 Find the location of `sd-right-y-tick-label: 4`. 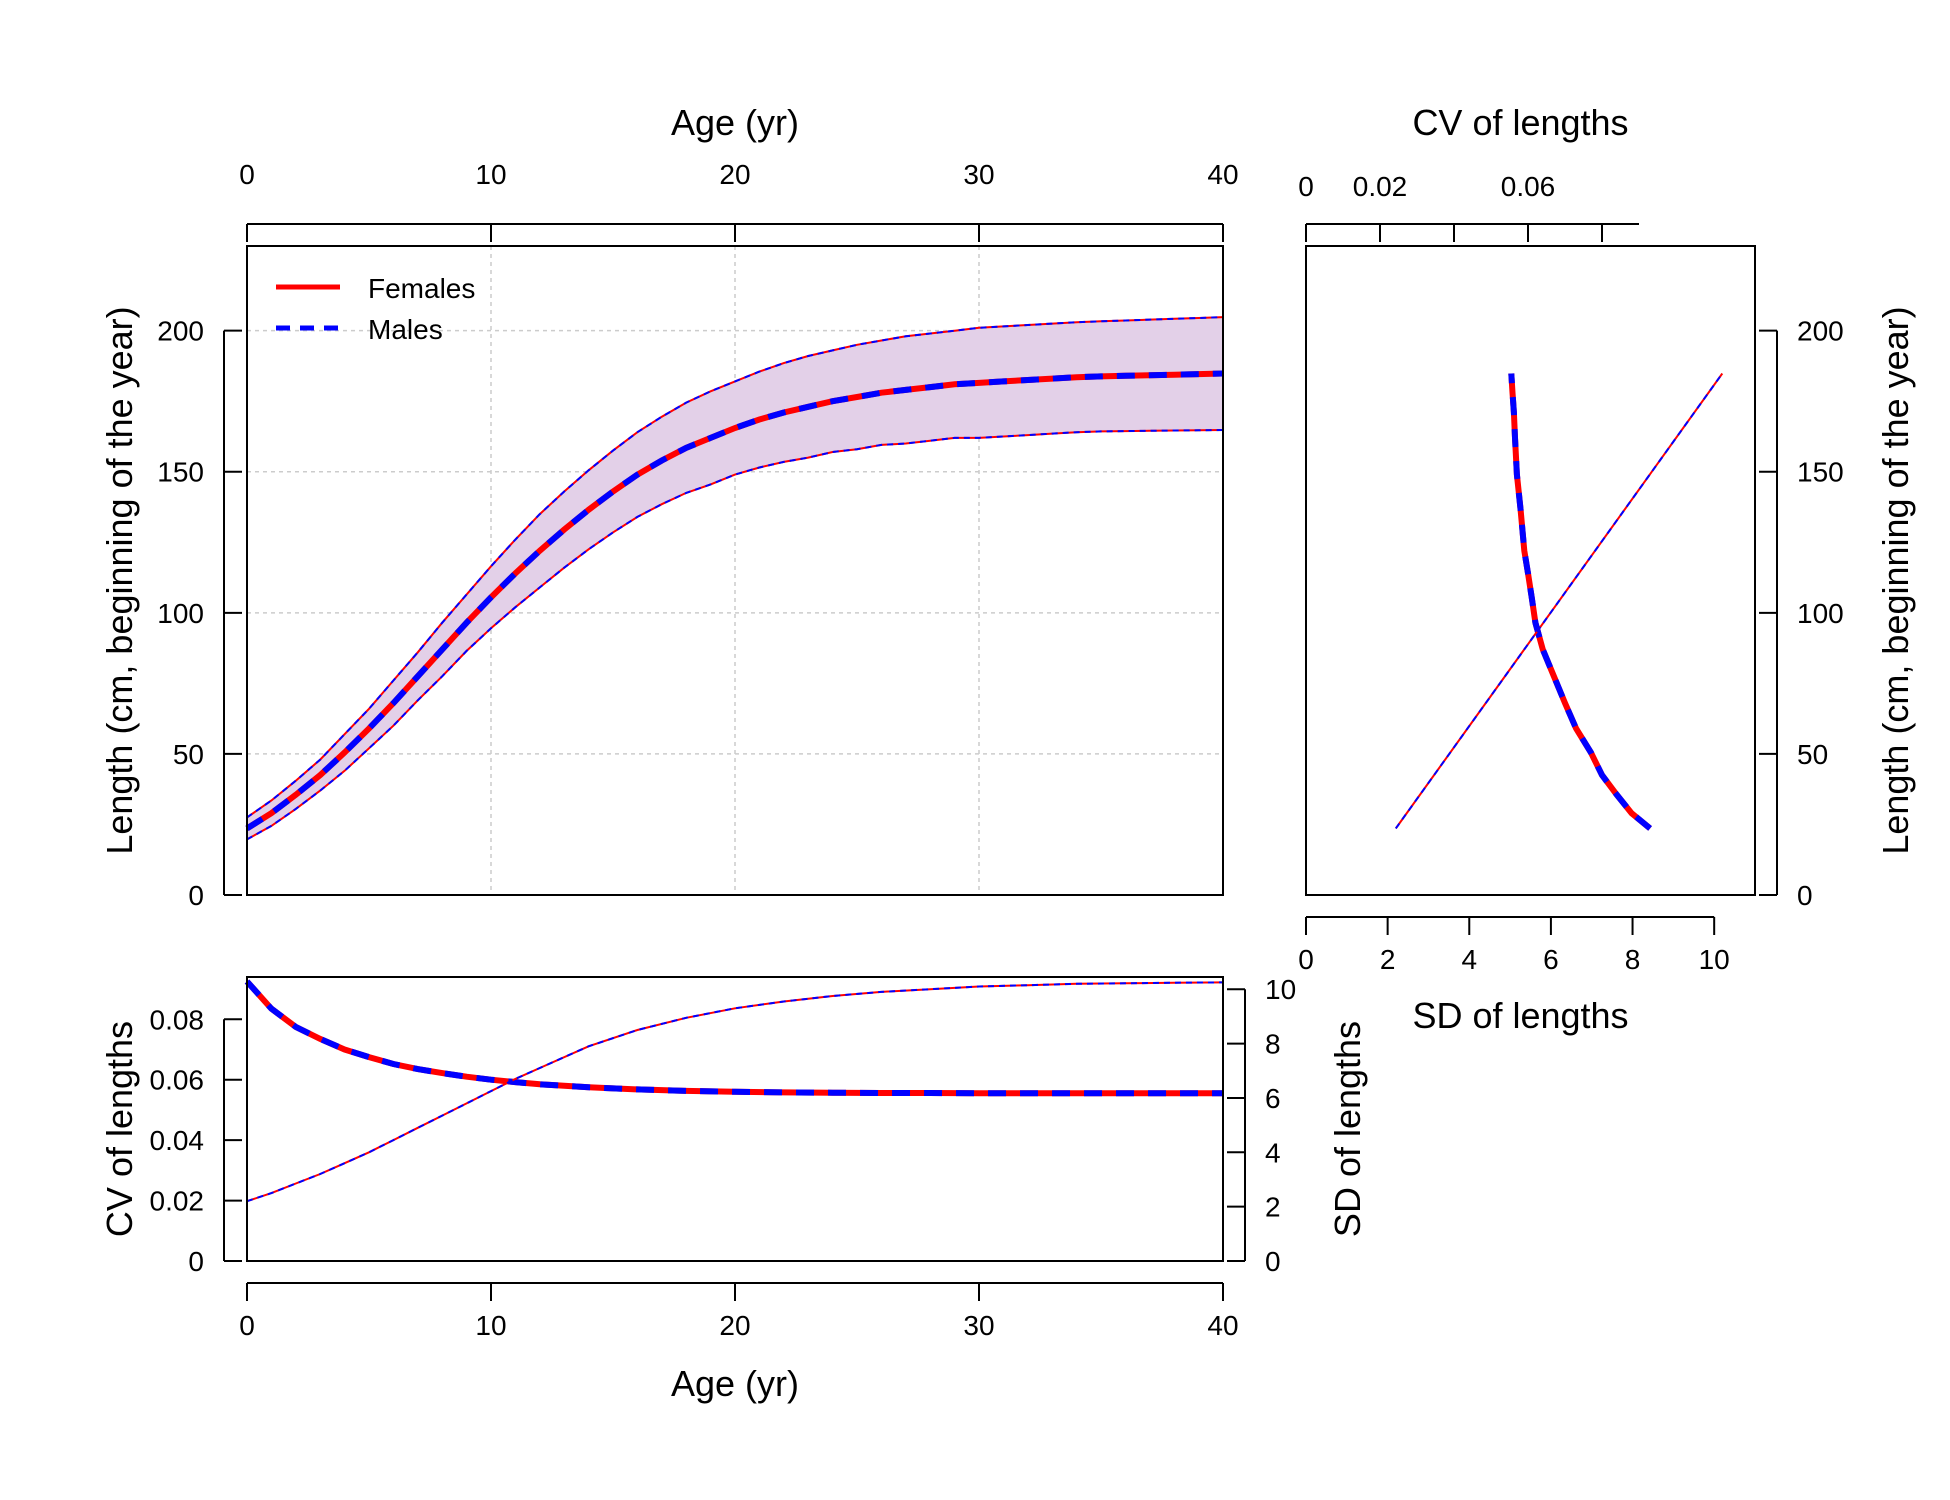

sd-right-y-tick-label: 4 is located at coordinates (1273, 1152).